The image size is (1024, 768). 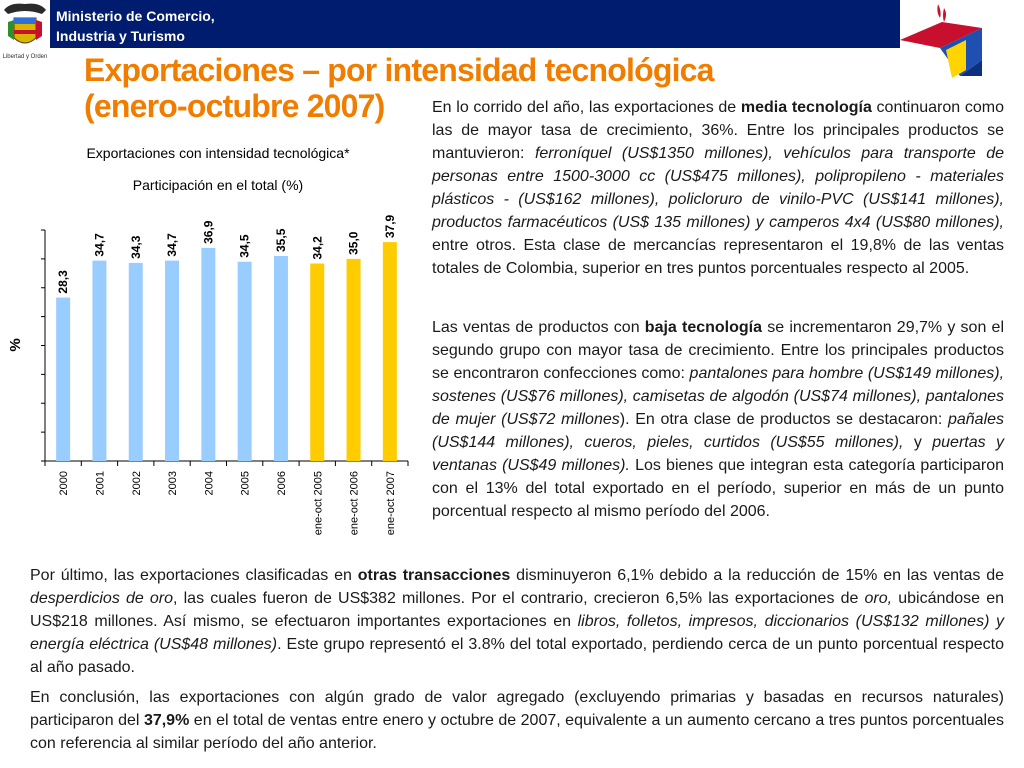 What do you see at coordinates (806, 107) in the screenshot?
I see `p1-run: media tecnología` at bounding box center [806, 107].